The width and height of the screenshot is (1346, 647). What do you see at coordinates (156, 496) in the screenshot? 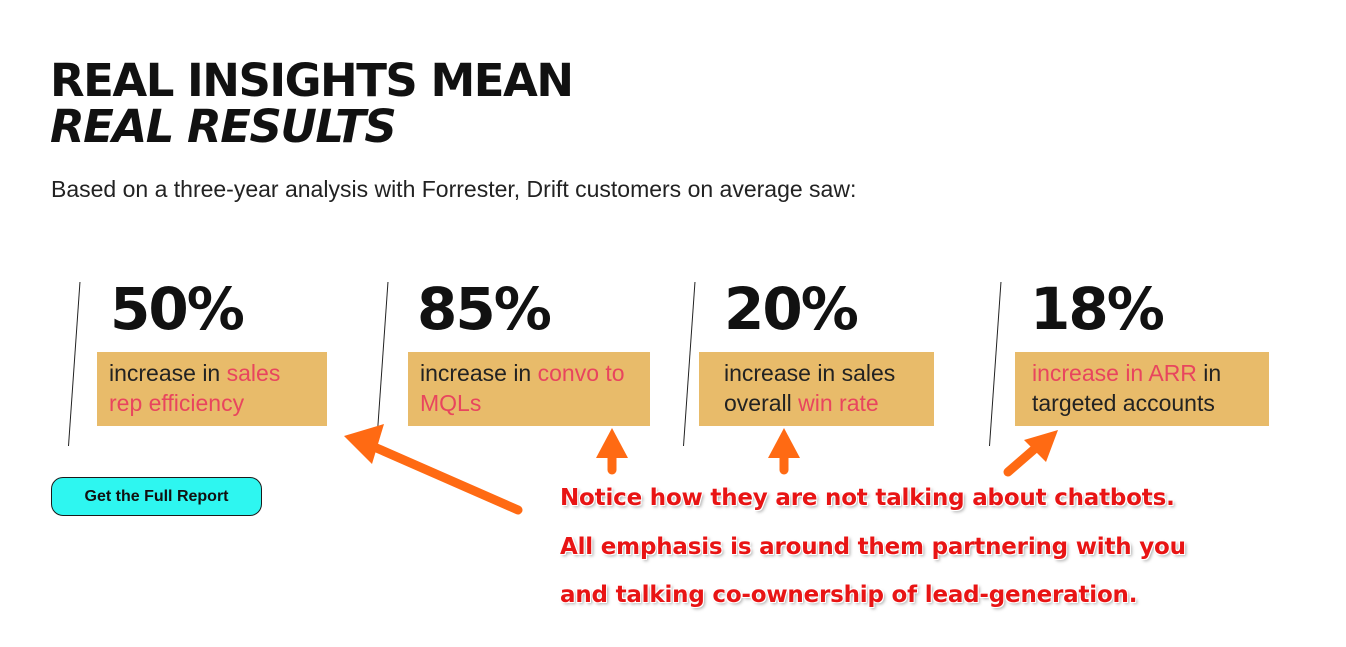
I see `get-full-report-button: Get the Full Report` at bounding box center [156, 496].